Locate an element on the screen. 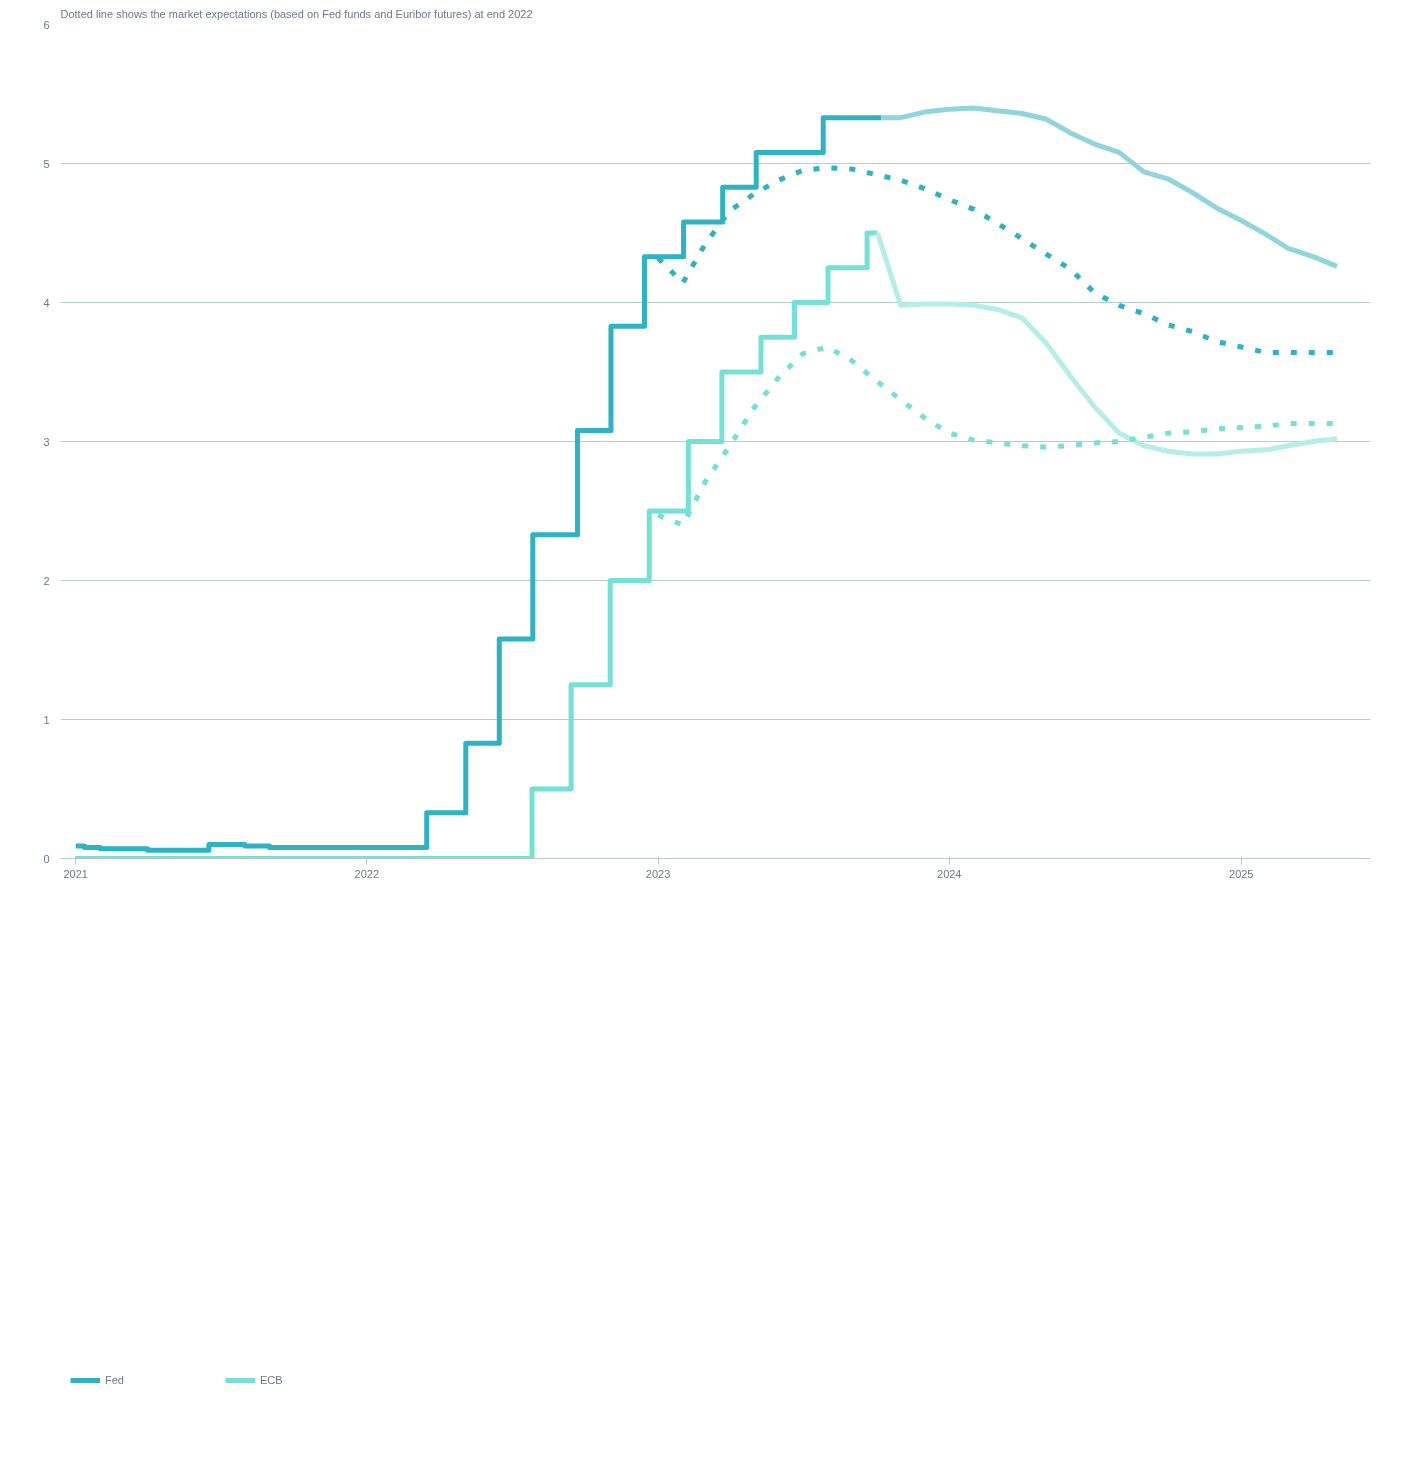 The image size is (1419, 1475). y-tick-label: 2 is located at coordinates (46, 580).